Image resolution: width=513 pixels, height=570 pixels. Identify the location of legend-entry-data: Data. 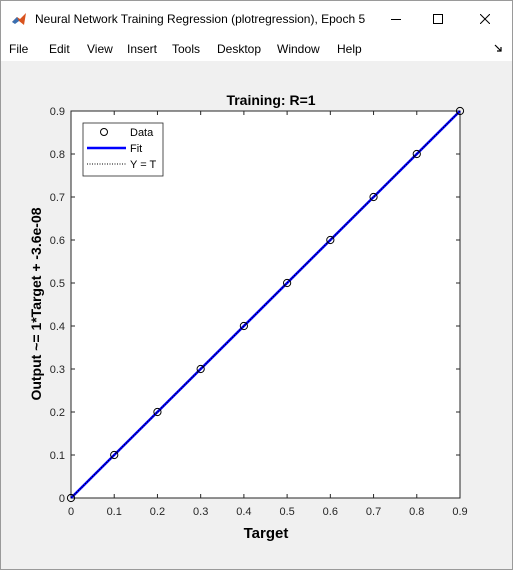
(142, 133).